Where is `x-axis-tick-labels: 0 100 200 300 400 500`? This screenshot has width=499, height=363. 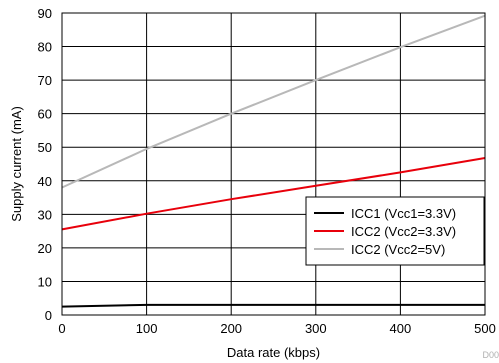
x-axis-tick-labels: 0 100 200 300 400 500 is located at coordinates (276, 328).